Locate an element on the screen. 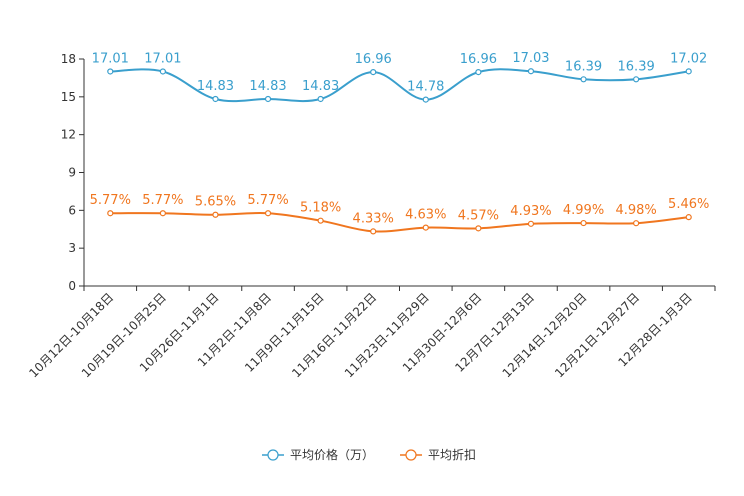 The height and width of the screenshot is (496, 744). y-tick-label: 15 is located at coordinates (68, 97).